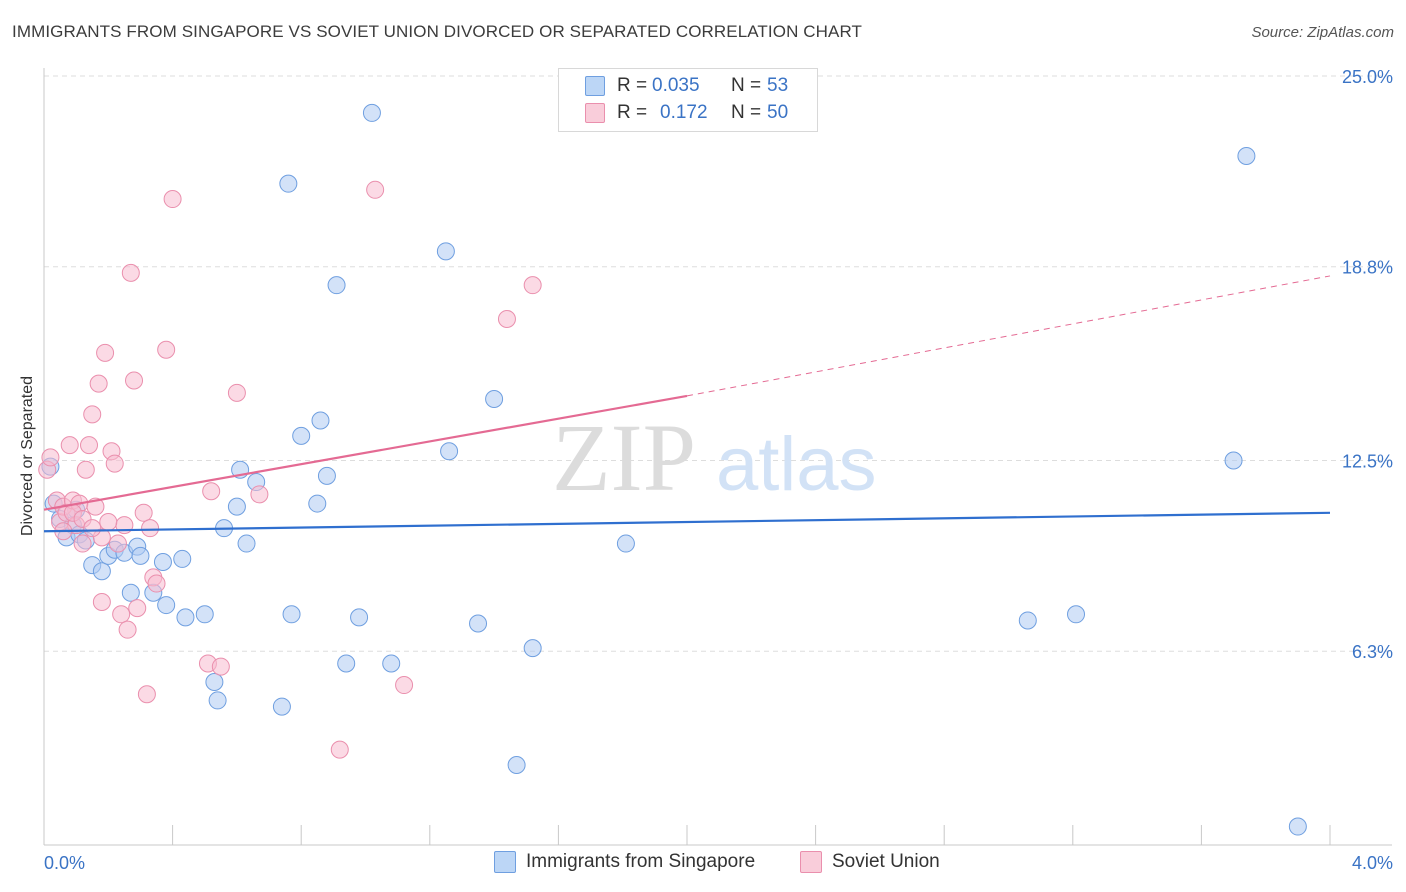  I want to click on legend: R = 0.035 N = 53 R = 0.172 N = 50, so click(688, 100).